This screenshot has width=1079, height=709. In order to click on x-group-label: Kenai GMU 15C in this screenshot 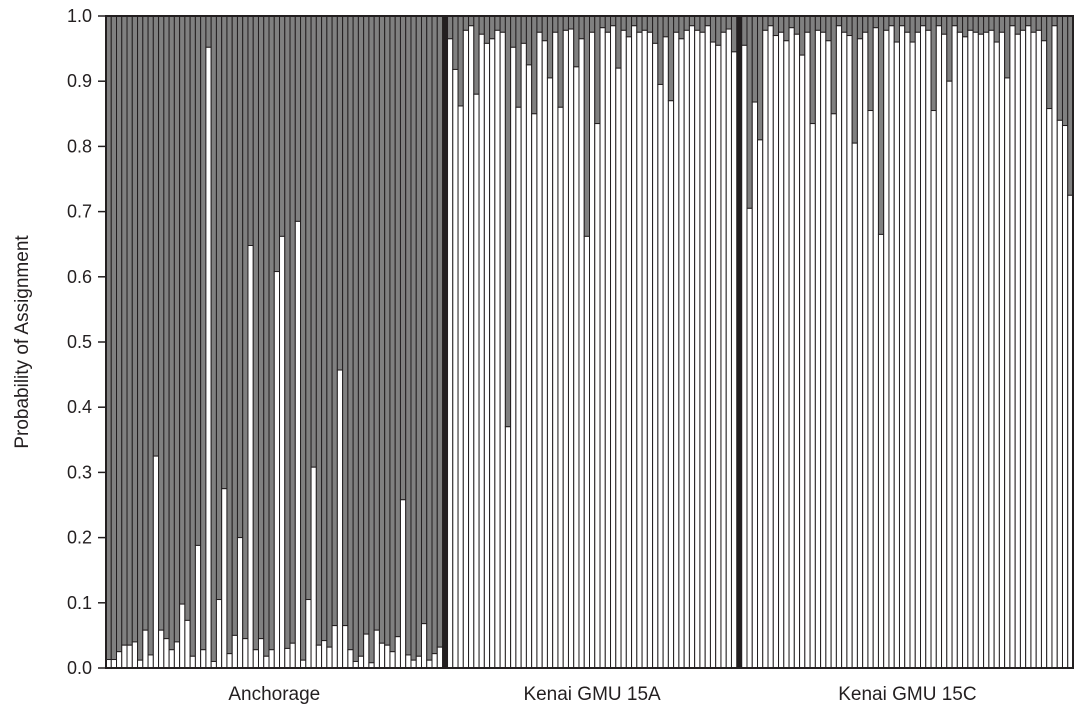, I will do `click(907, 694)`.